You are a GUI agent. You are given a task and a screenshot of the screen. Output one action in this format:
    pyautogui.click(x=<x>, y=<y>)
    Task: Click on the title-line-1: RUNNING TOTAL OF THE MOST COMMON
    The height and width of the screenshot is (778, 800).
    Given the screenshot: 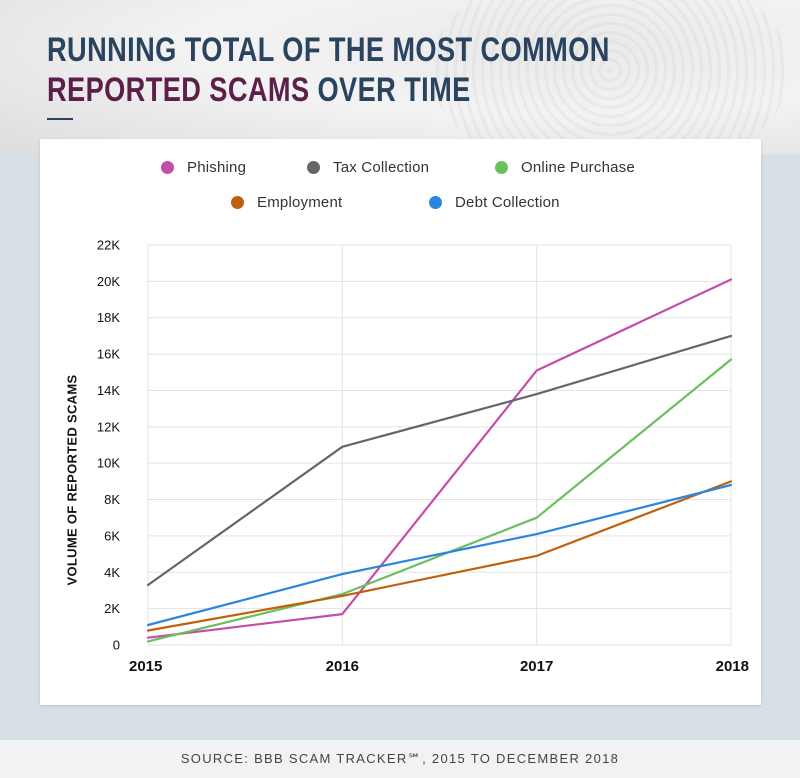 What is the action you would take?
    pyautogui.click(x=328, y=50)
    